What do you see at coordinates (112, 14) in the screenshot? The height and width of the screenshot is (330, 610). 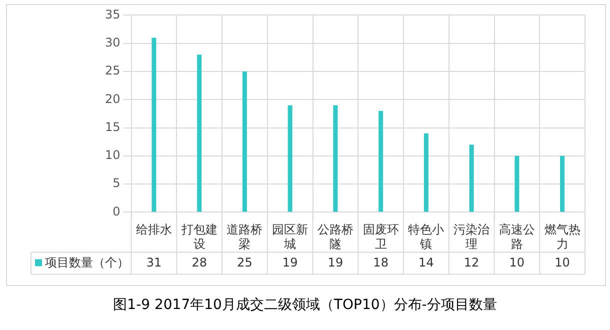 I see `y-tick-label: 35` at bounding box center [112, 14].